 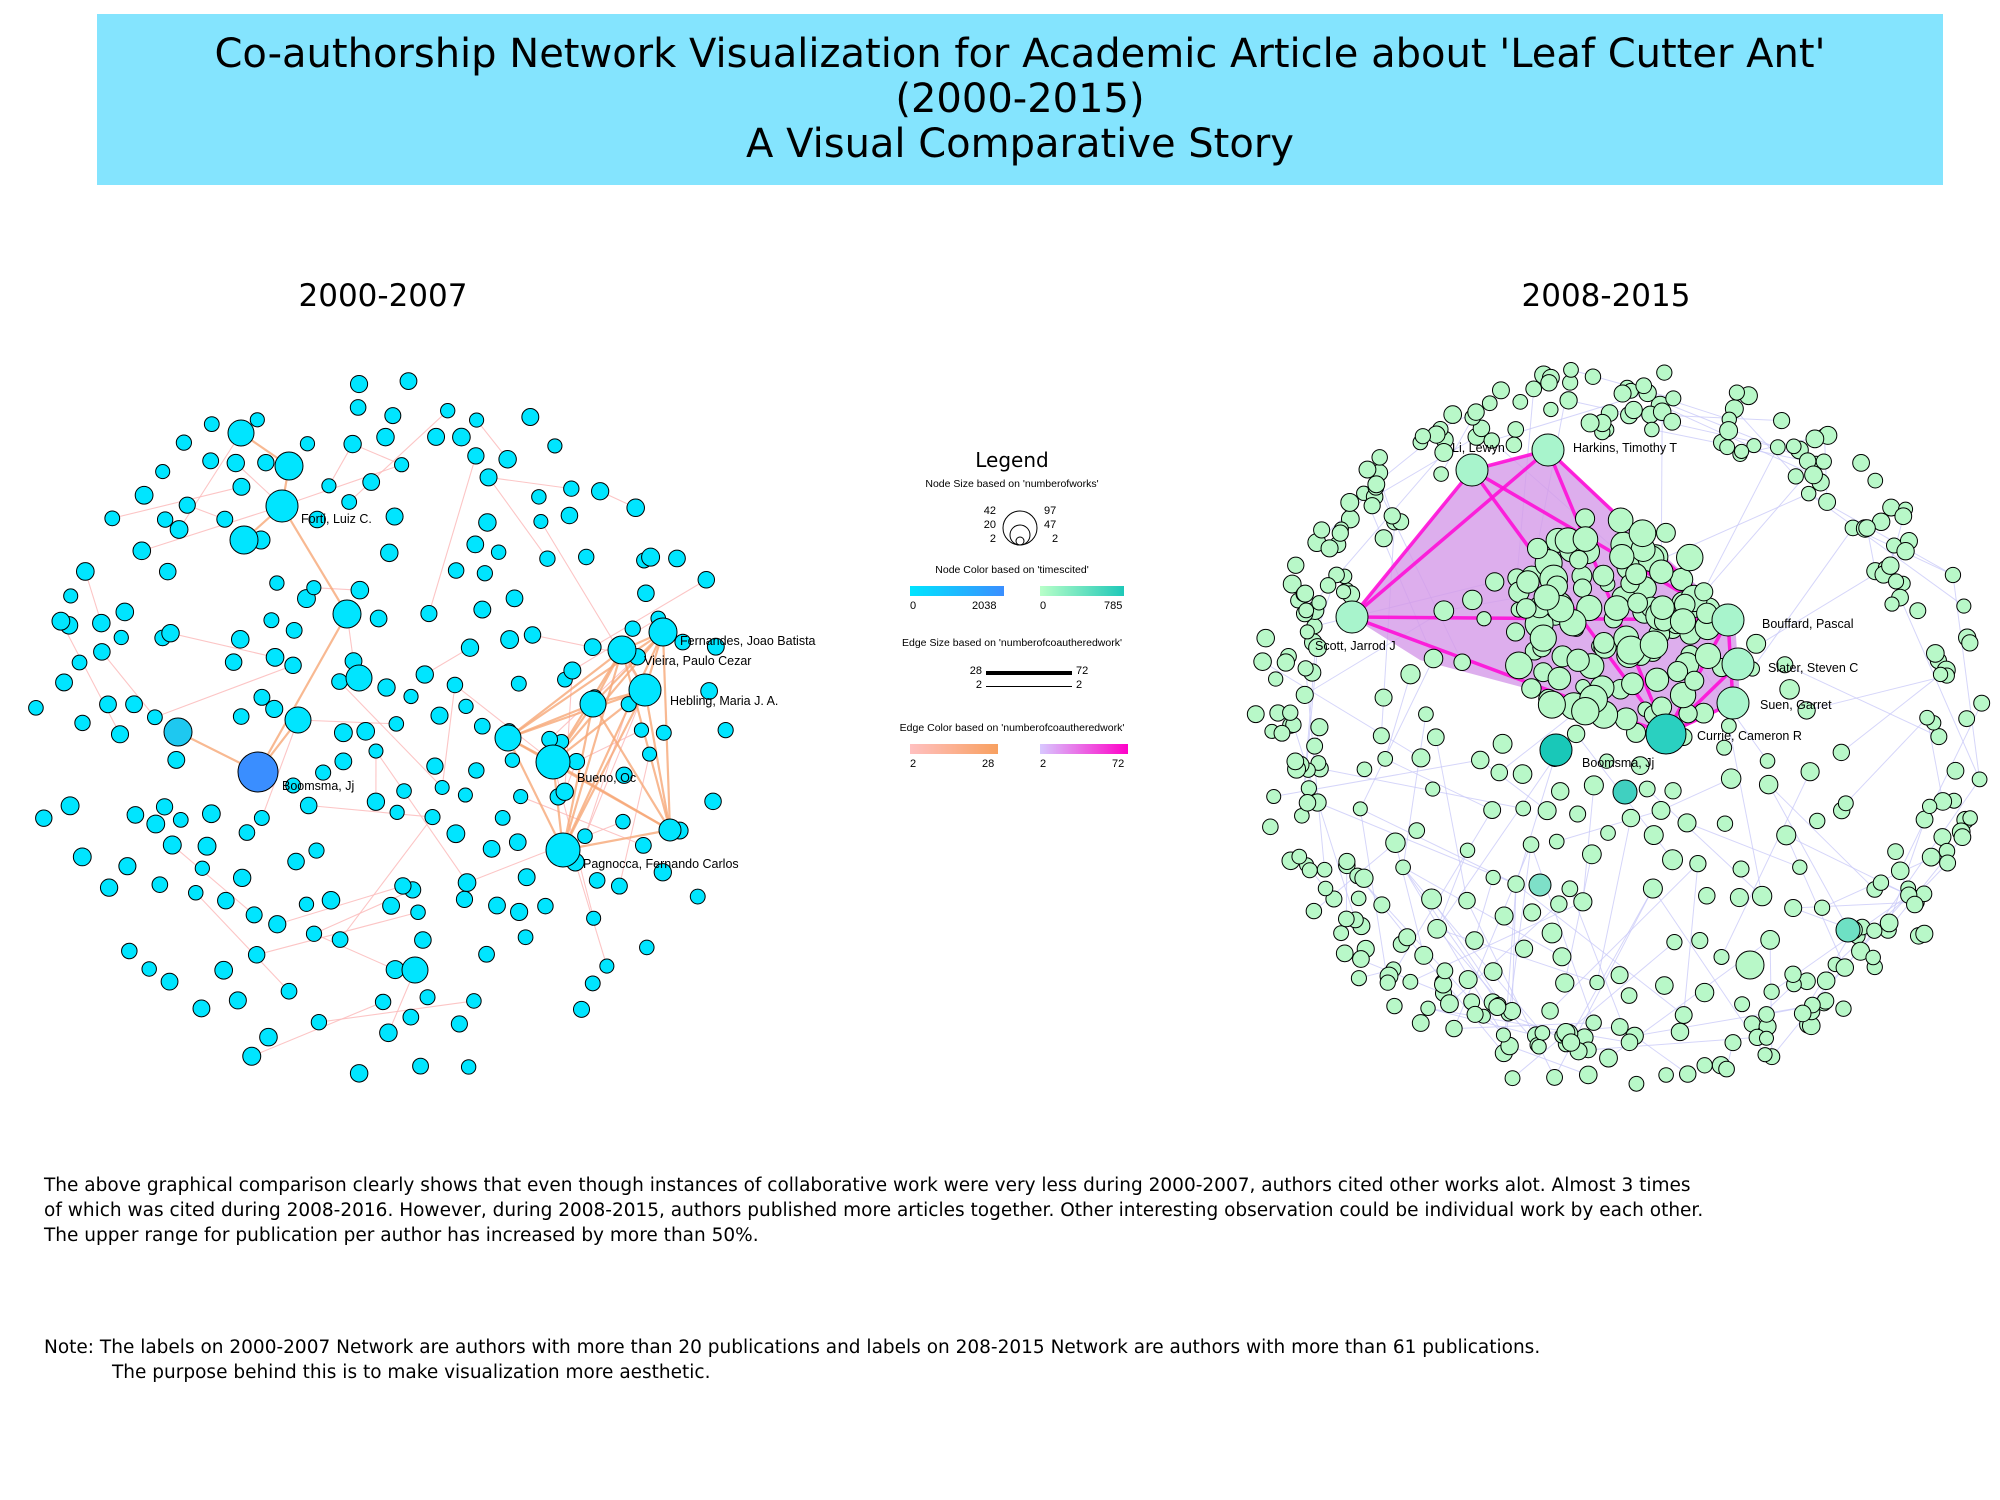 What do you see at coordinates (1043, 764) in the screenshot?
I see `legend-edge-color-right-min: 2` at bounding box center [1043, 764].